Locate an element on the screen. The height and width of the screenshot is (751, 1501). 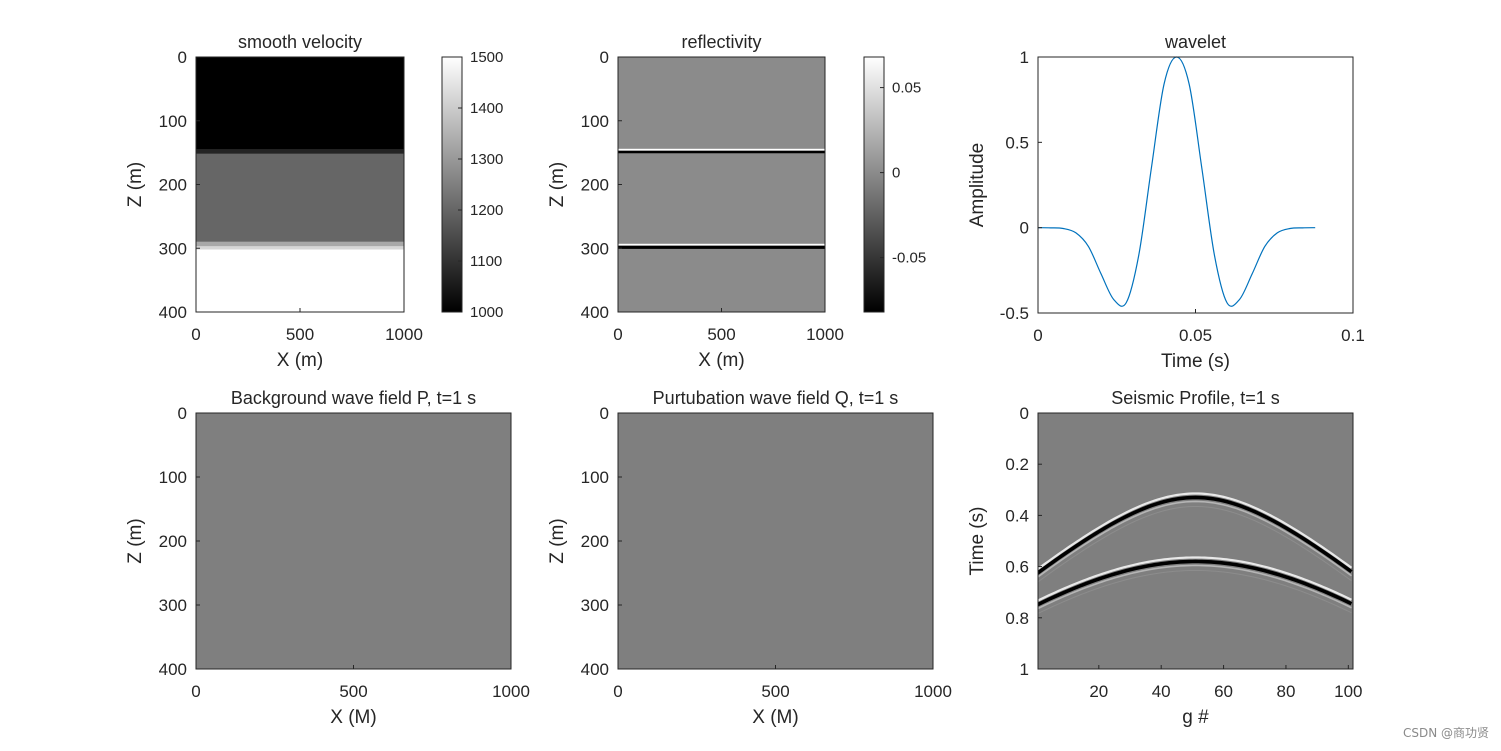
watermark: CSDN @商功贤 is located at coordinates (1445, 733).